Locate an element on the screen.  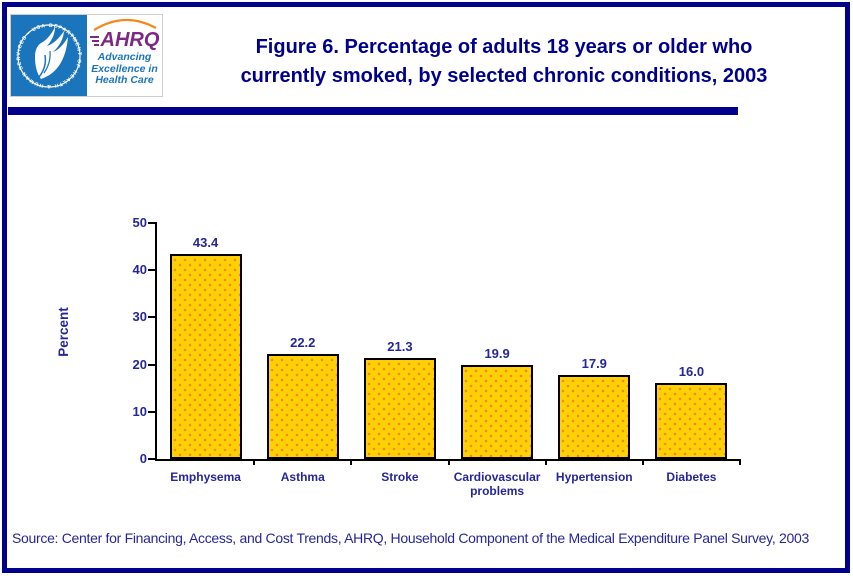
ahrq-logo: AHRQ Advancing Excellence in Health Care is located at coordinates (124, 55).